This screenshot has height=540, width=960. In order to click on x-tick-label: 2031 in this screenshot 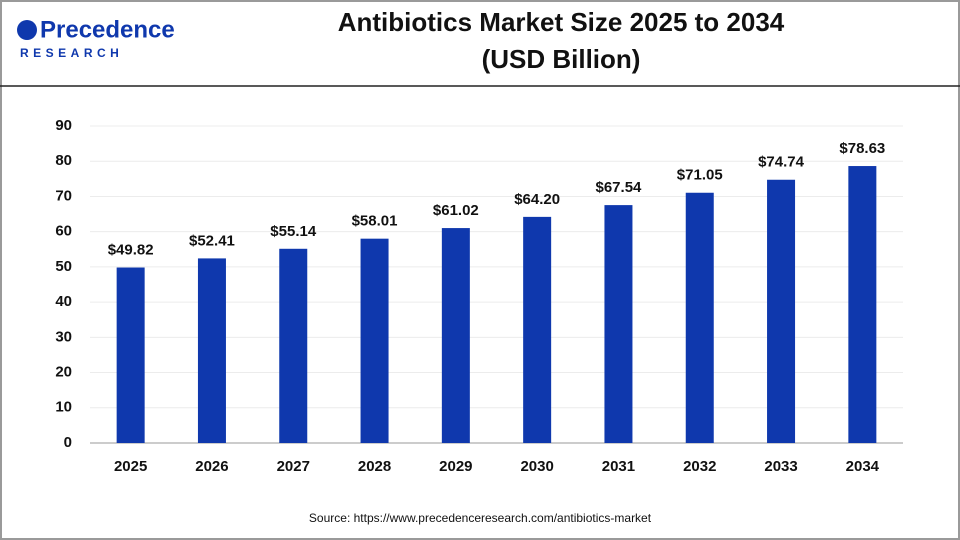, I will do `click(618, 466)`.